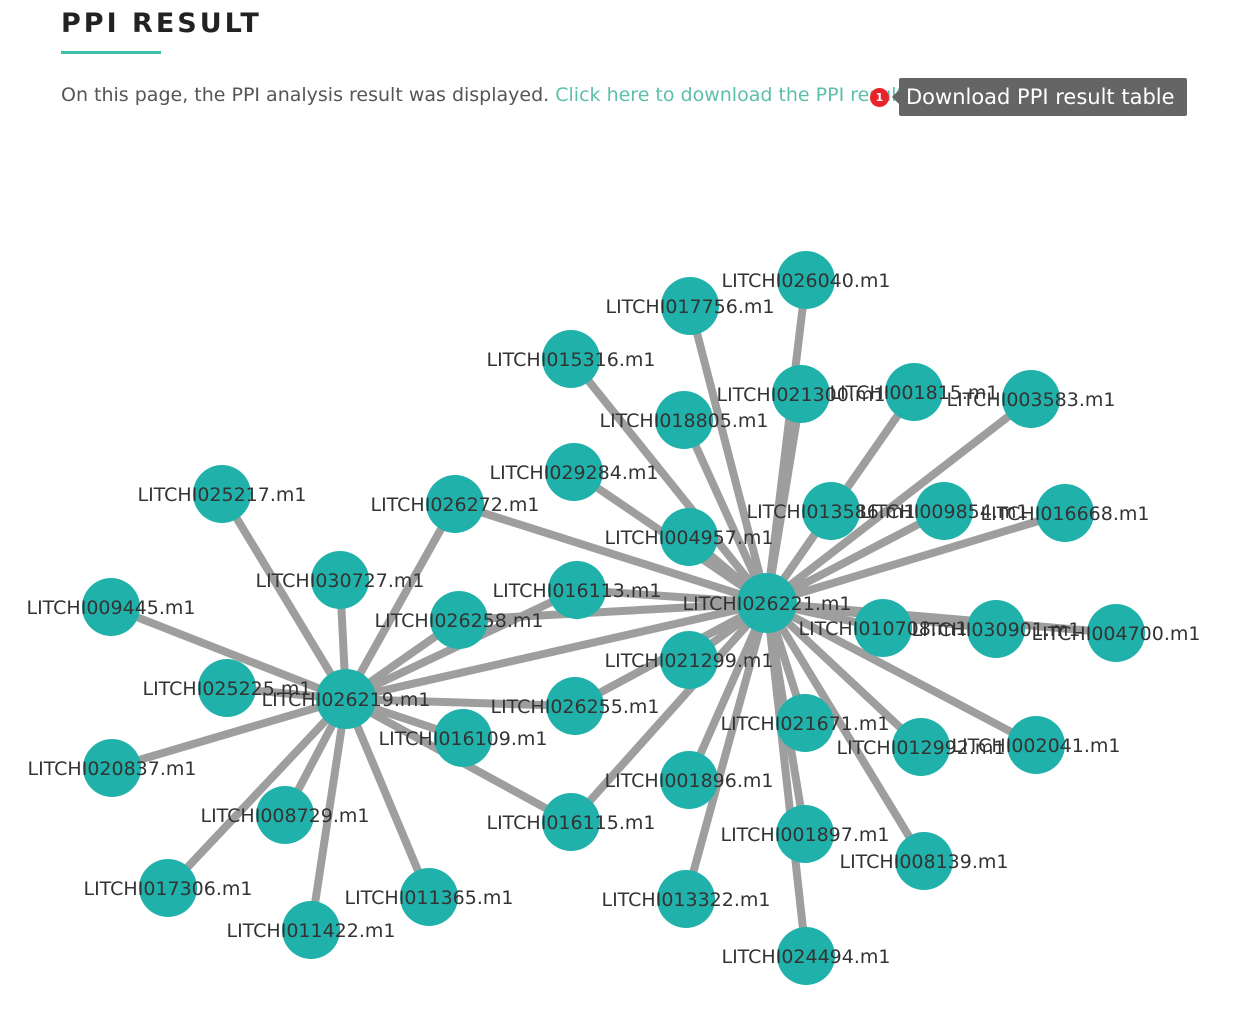 The width and height of the screenshot is (1253, 1021). Describe the element at coordinates (340, 580) in the screenshot. I see `node-litchi030727-m1` at that location.